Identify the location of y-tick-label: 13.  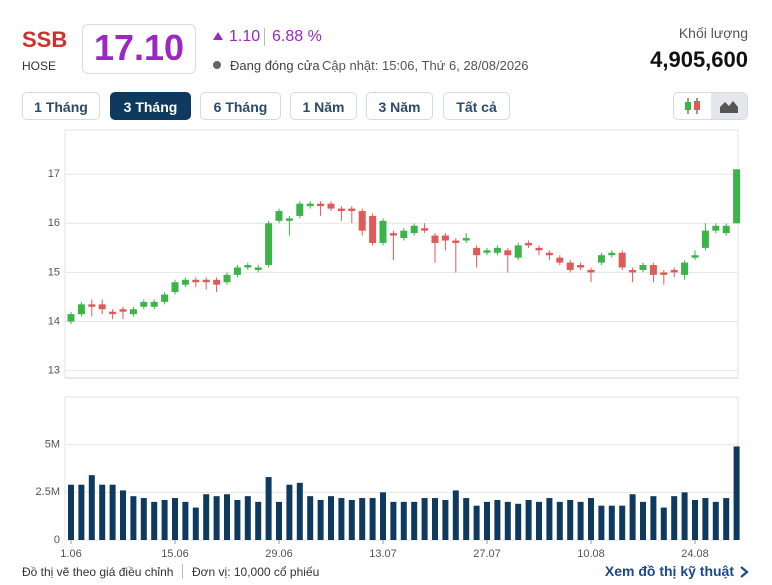
(54, 371).